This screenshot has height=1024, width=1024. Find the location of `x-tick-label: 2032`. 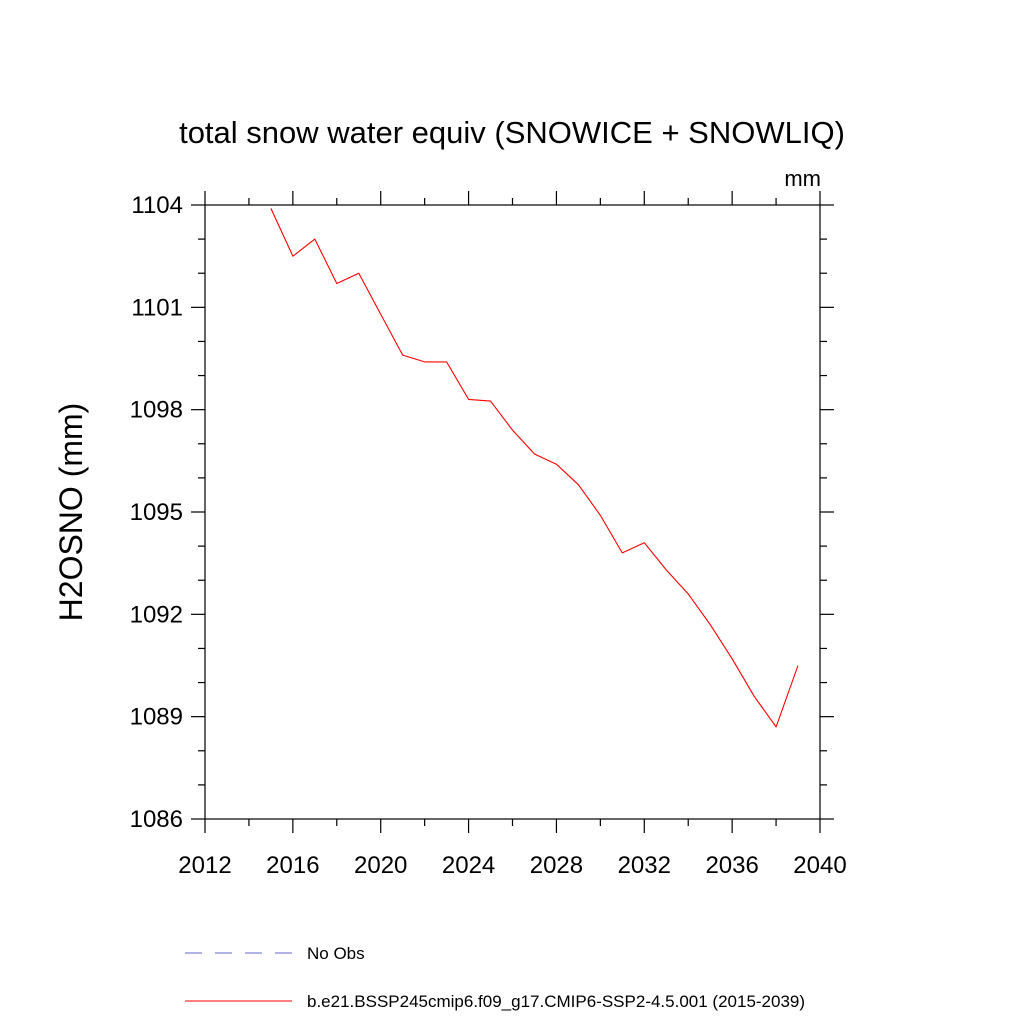

x-tick-label: 2032 is located at coordinates (644, 865).